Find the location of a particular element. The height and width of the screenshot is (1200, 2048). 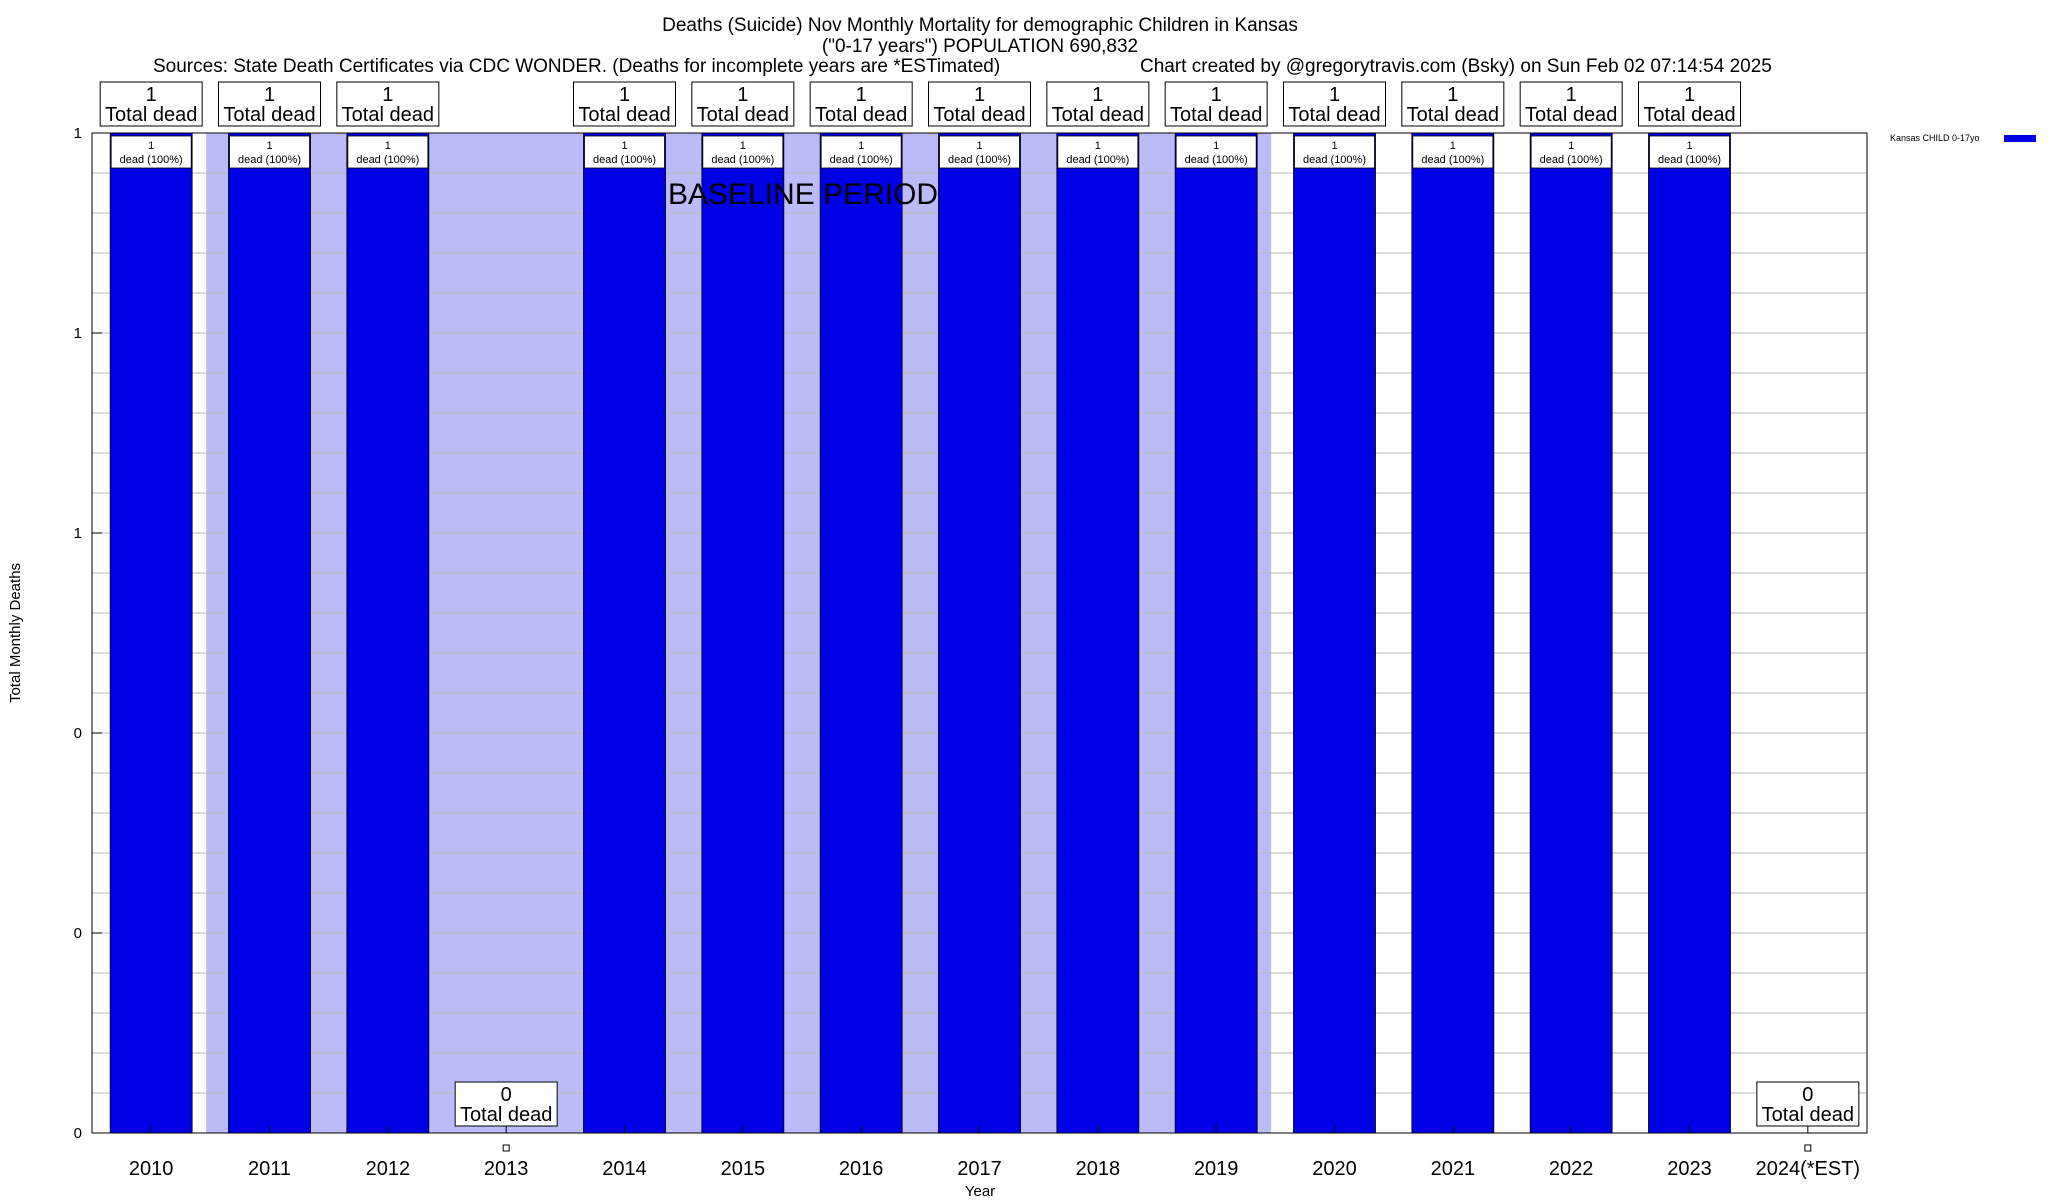

bar-2023 is located at coordinates (1689, 633).